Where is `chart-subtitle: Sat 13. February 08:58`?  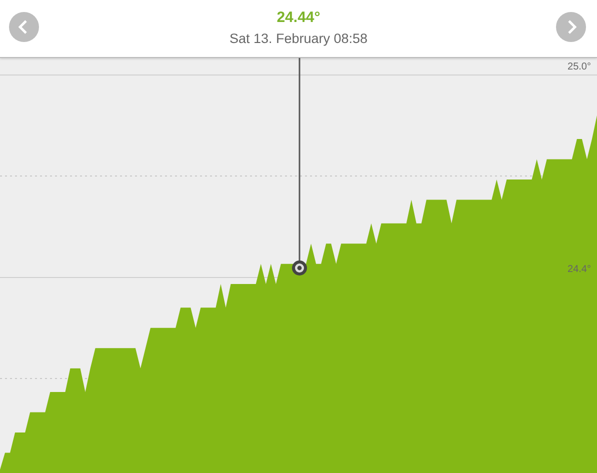 chart-subtitle: Sat 13. February 08:58 is located at coordinates (298, 39).